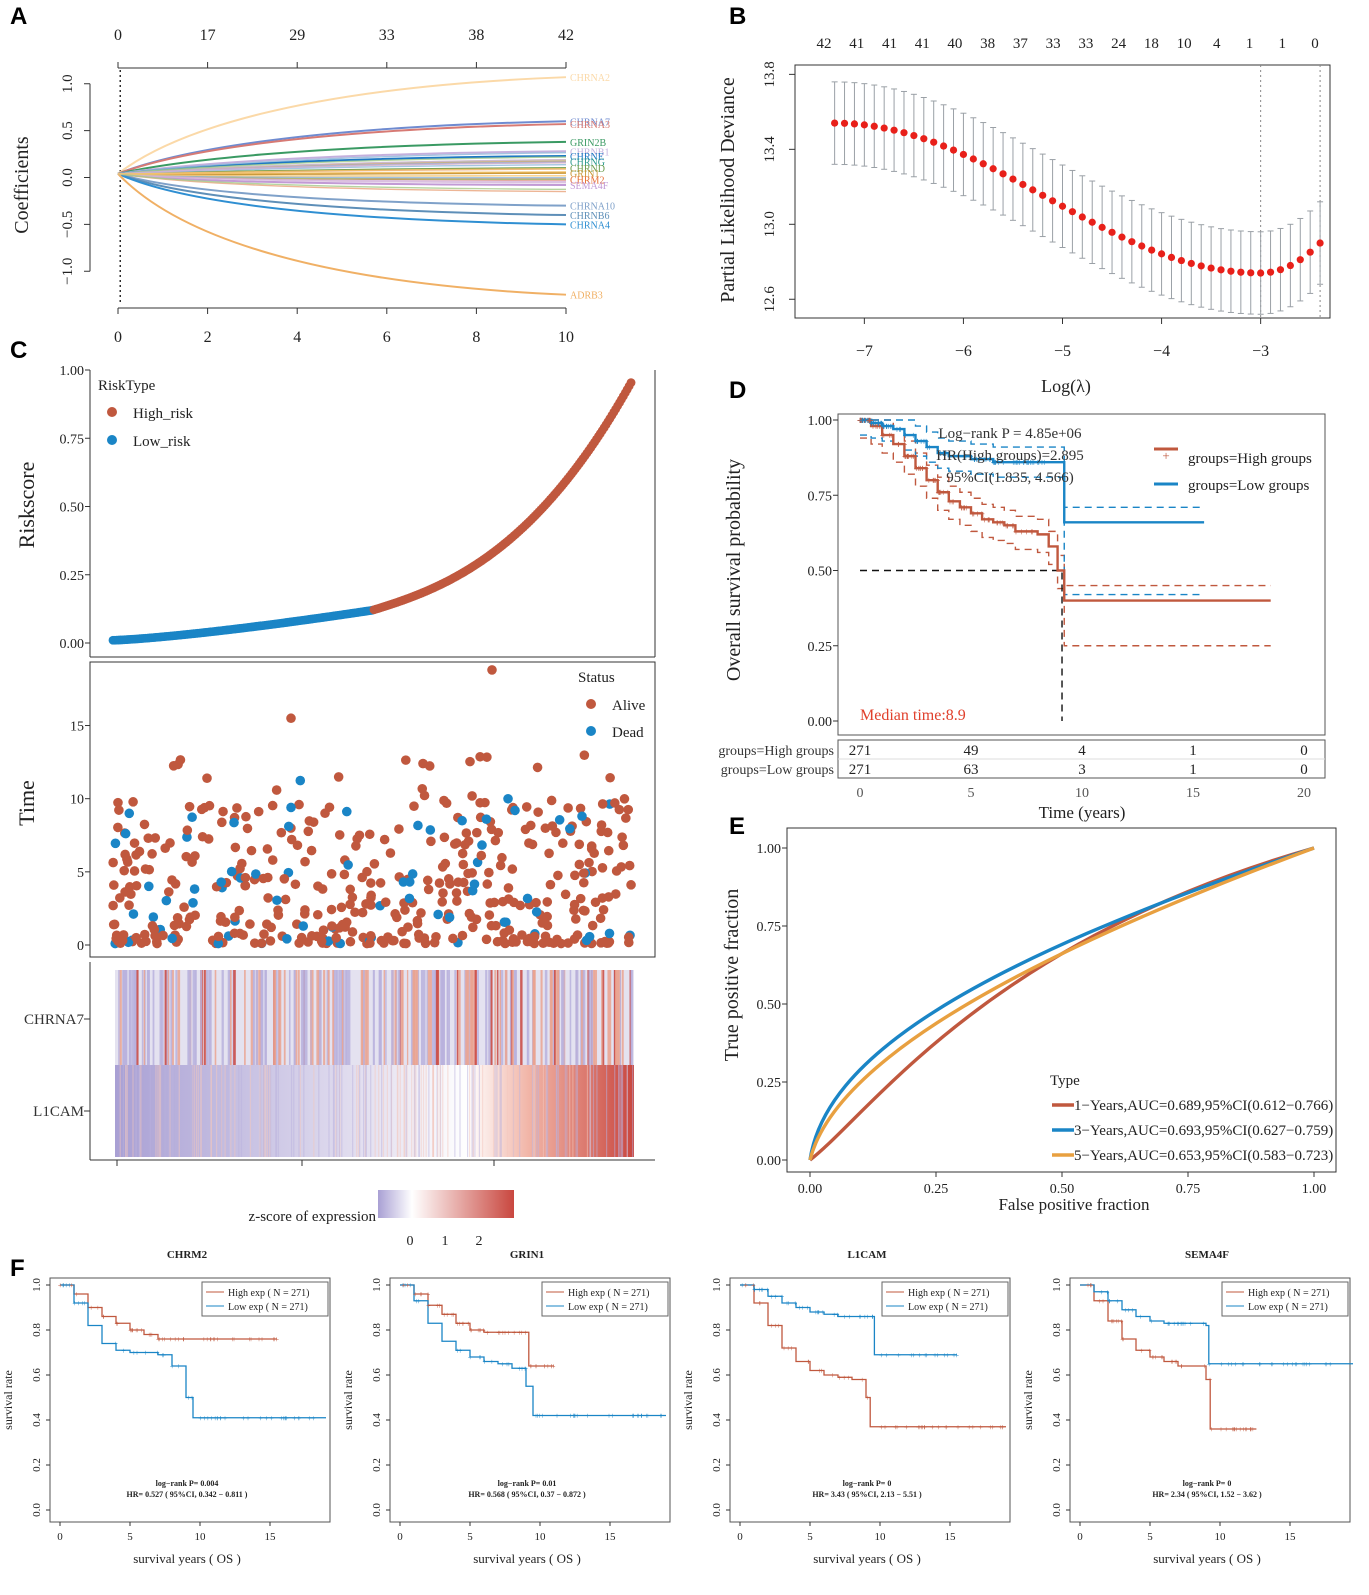 This screenshot has height=1595, width=1369. I want to click on coef-label: SEMA4F, so click(589, 186).